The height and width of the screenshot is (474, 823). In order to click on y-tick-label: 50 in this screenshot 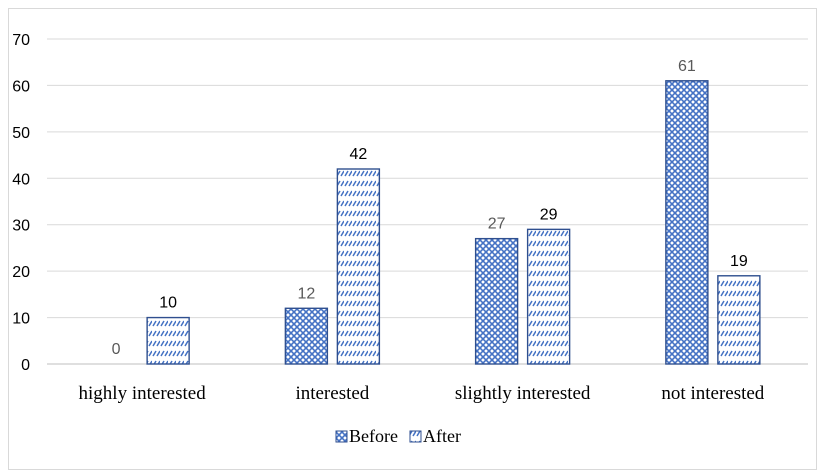, I will do `click(21, 133)`.